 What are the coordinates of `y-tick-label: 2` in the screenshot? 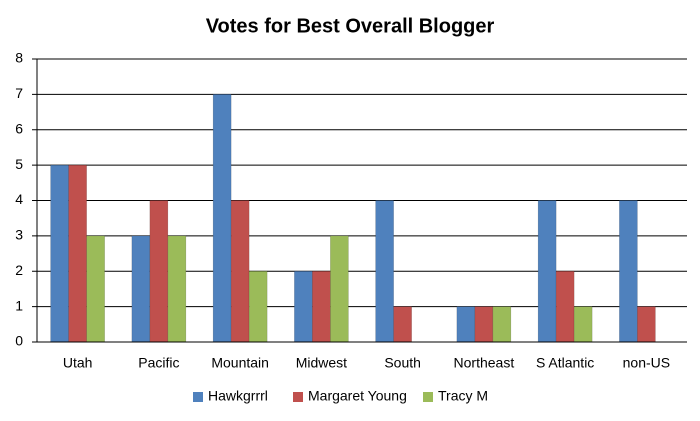 It's located at (19, 270).